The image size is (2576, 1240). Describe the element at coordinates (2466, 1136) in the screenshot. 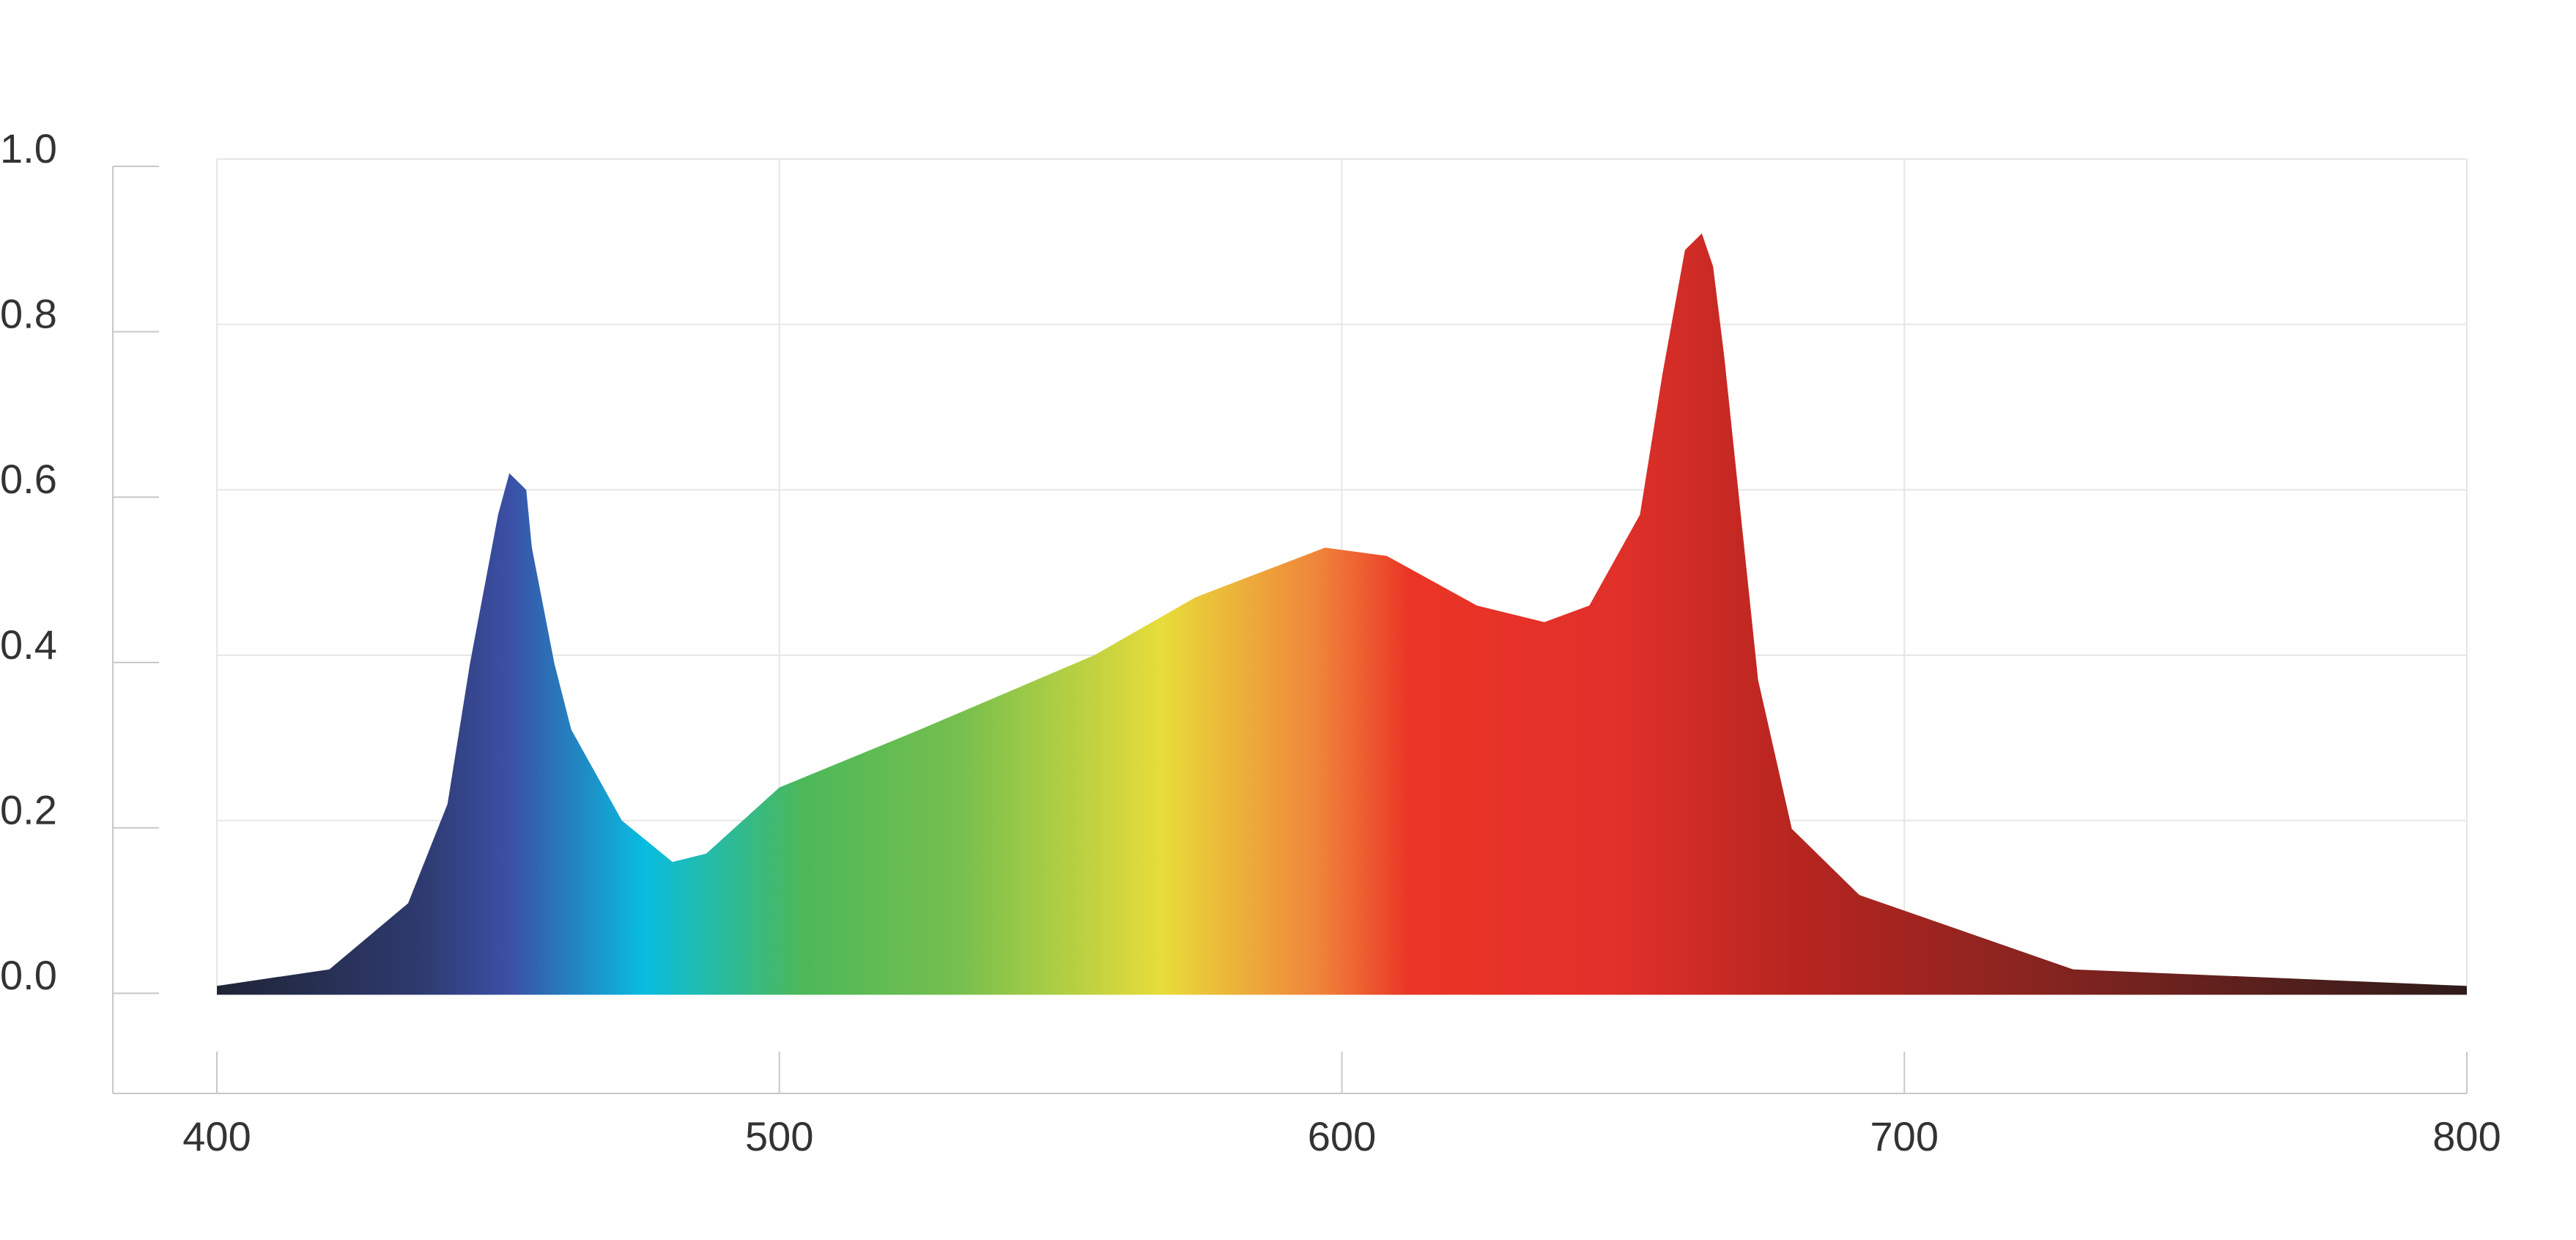

I see `x-tick-label: 800` at that location.